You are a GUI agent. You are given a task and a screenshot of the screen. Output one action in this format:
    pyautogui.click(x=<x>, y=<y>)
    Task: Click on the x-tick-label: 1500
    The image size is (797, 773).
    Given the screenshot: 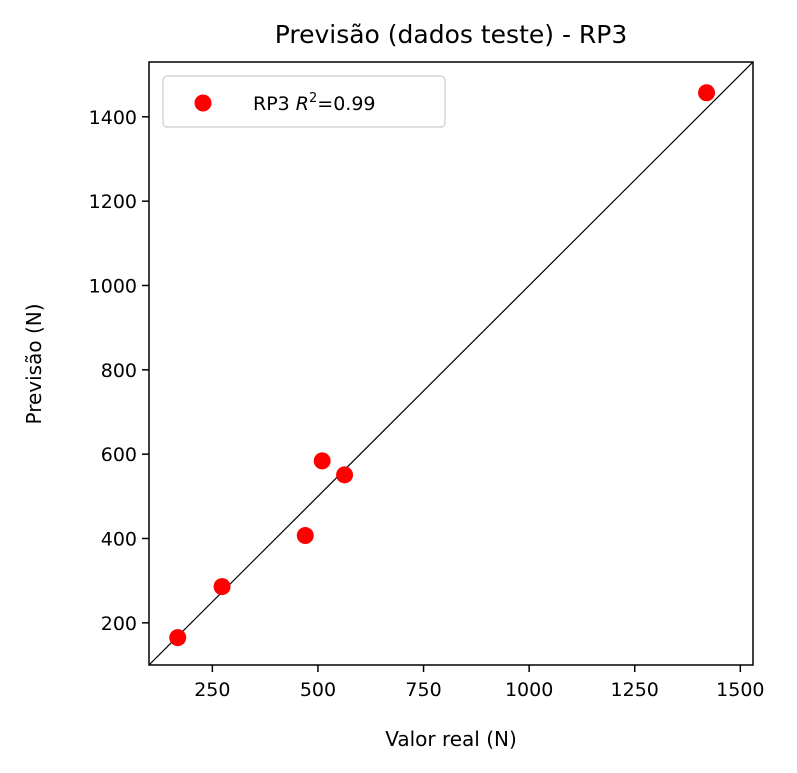 What is the action you would take?
    pyautogui.click(x=740, y=690)
    